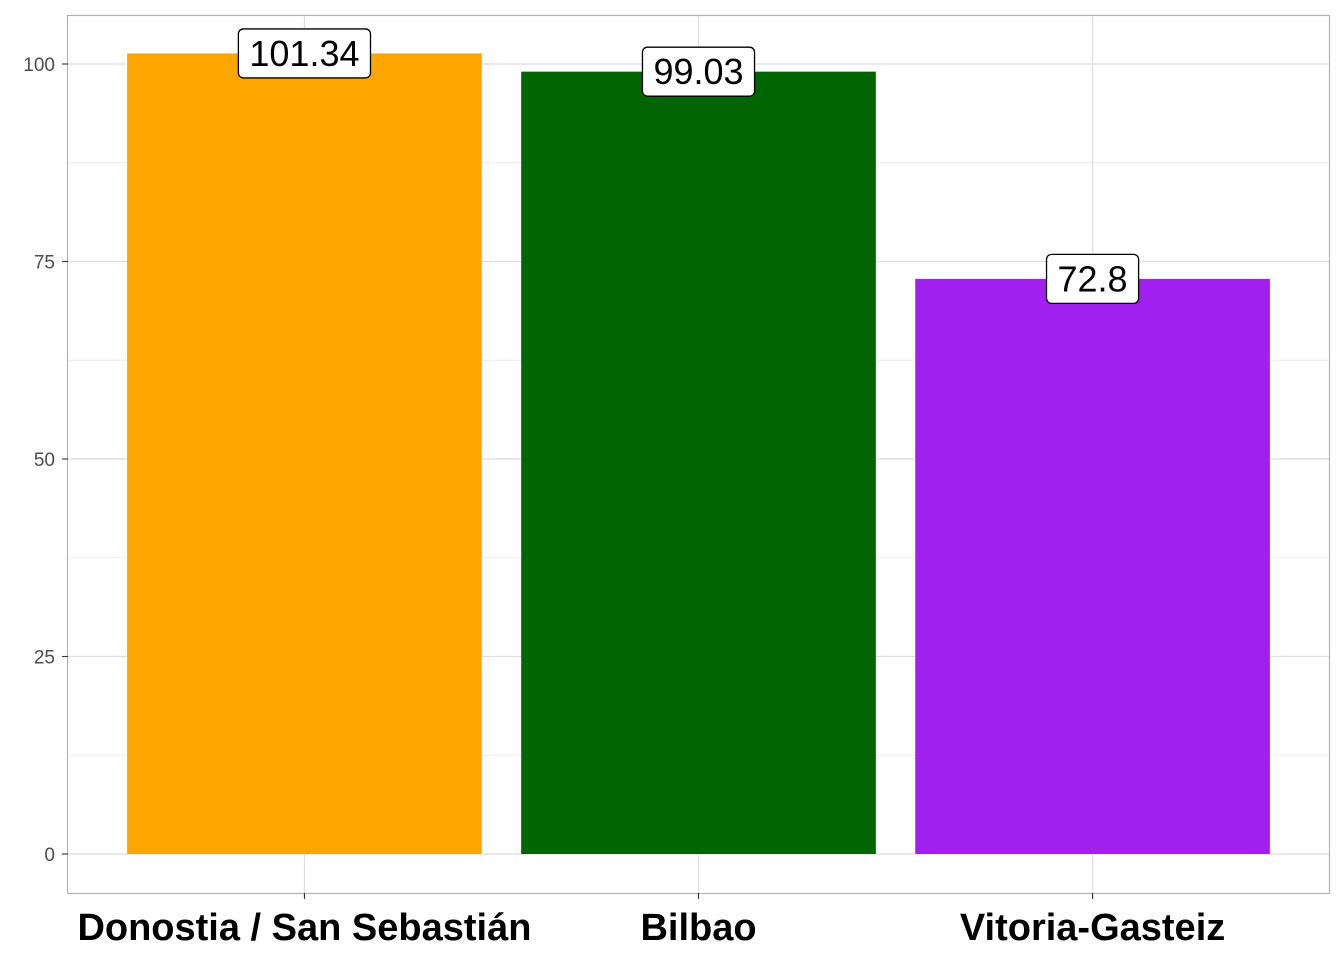  I want to click on y-tick-label: 0, so click(49, 855).